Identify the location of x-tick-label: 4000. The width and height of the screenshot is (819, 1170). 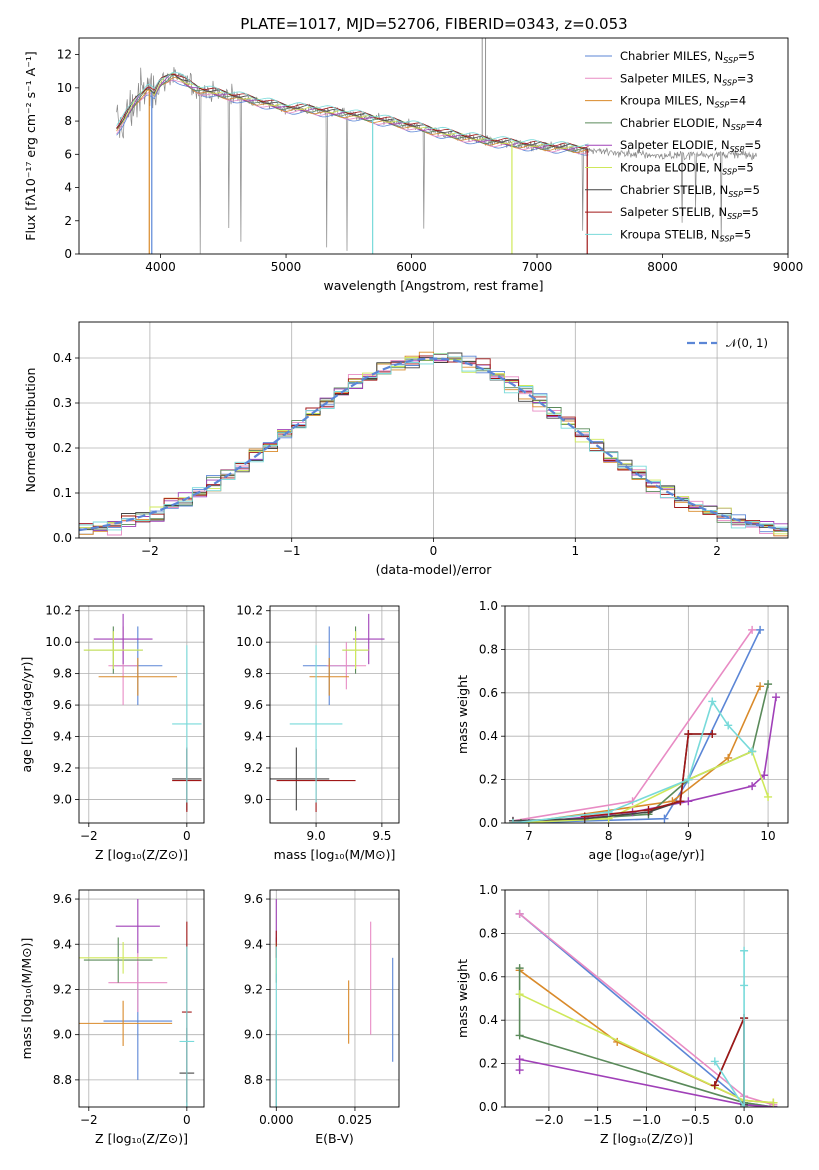
(160, 267).